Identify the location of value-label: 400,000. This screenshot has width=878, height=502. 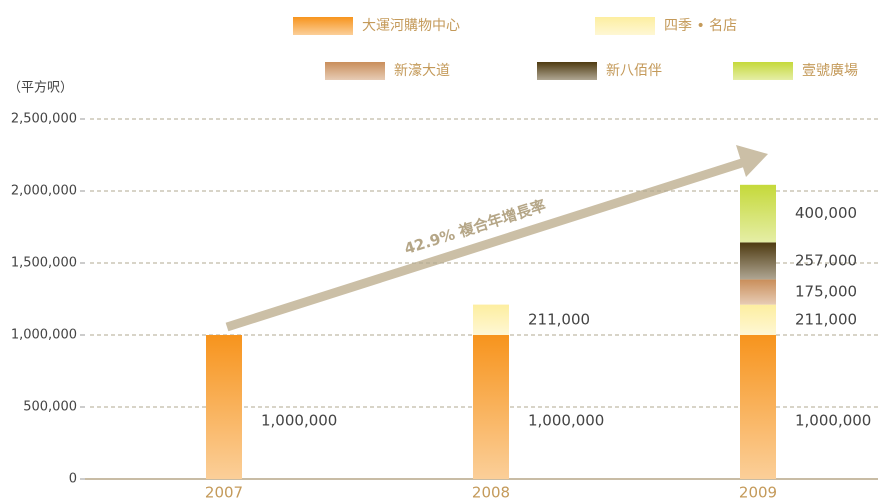
(826, 213).